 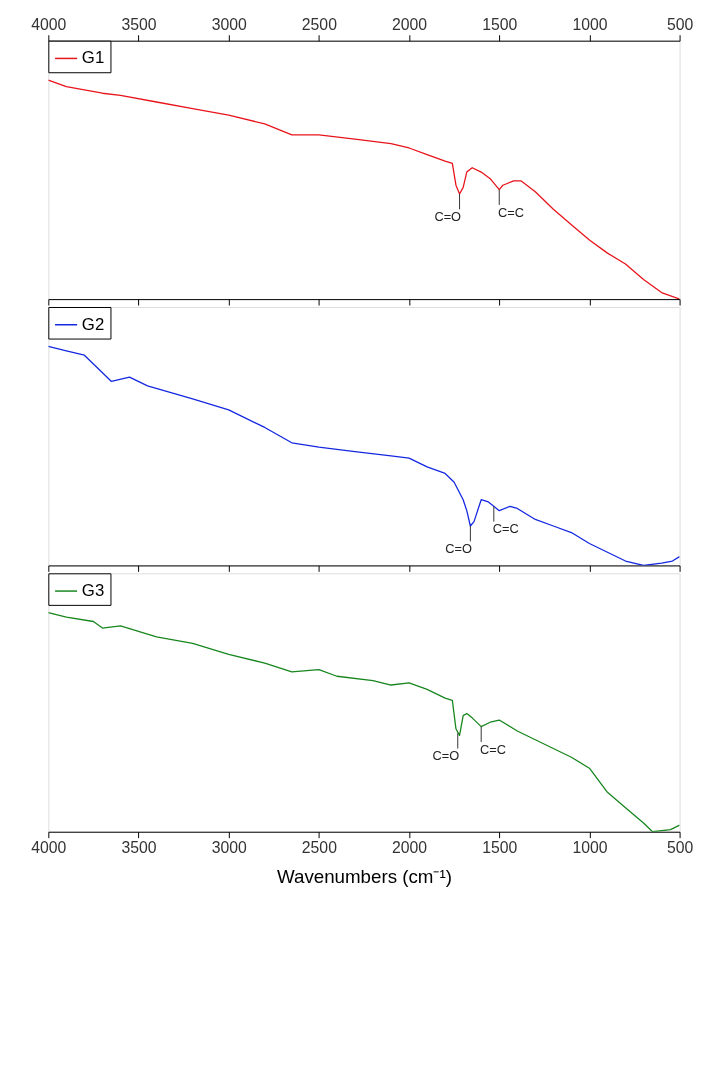 What do you see at coordinates (364, 876) in the screenshot?
I see `x-axis-title: Wavenumbers (cm⁻¹)` at bounding box center [364, 876].